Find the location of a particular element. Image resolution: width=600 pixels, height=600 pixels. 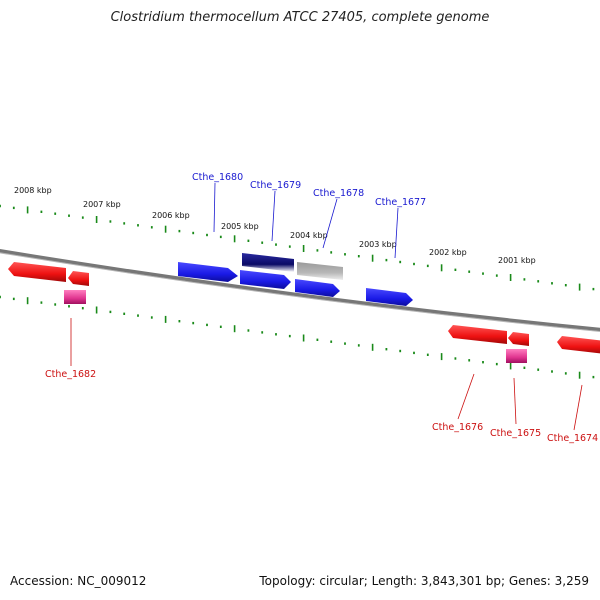

accession-text: Accession: NC_009012 is located at coordinates (78, 581).